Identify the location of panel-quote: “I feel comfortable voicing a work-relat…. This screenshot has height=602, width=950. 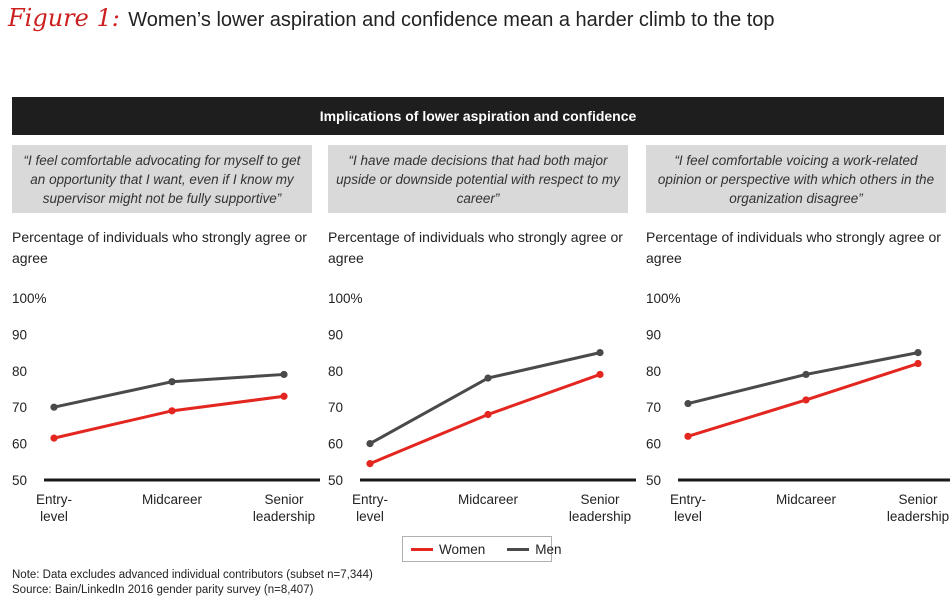
(796, 179).